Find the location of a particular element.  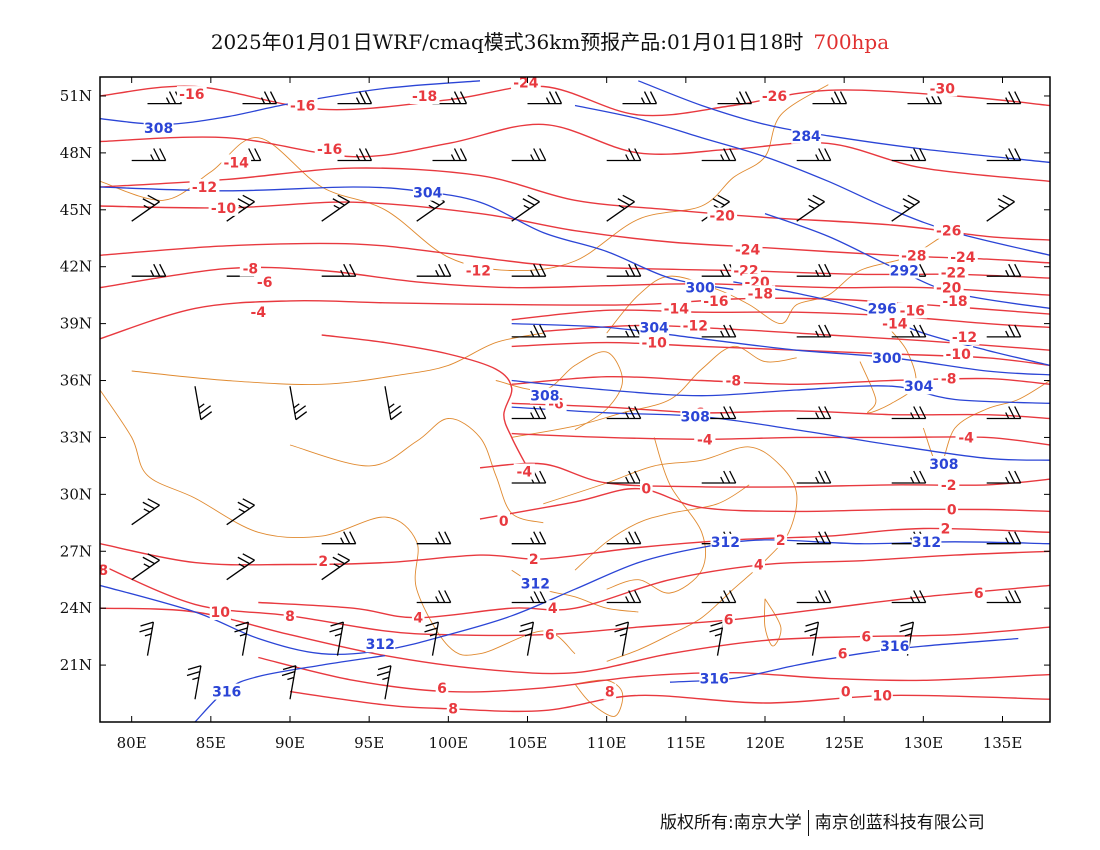

height-label: 284 is located at coordinates (806, 137).